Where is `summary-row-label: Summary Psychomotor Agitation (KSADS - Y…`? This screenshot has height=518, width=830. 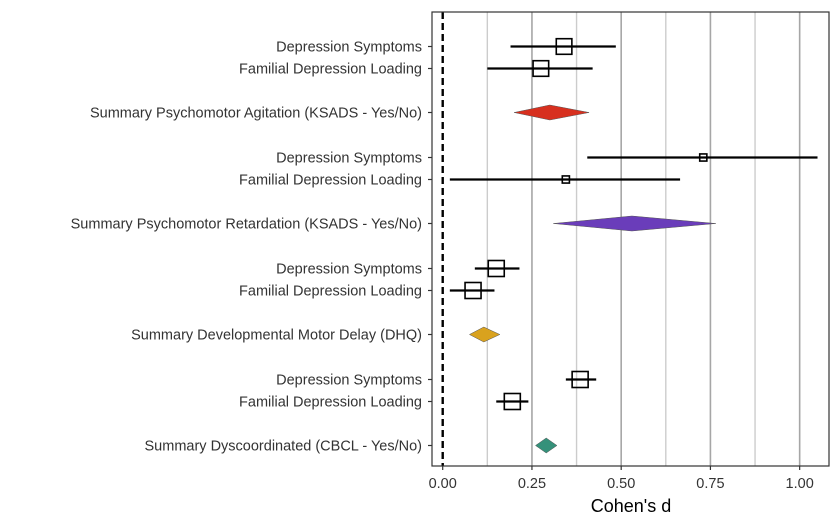 summary-row-label: Summary Psychomotor Agitation (KSADS - Y… is located at coordinates (256, 114).